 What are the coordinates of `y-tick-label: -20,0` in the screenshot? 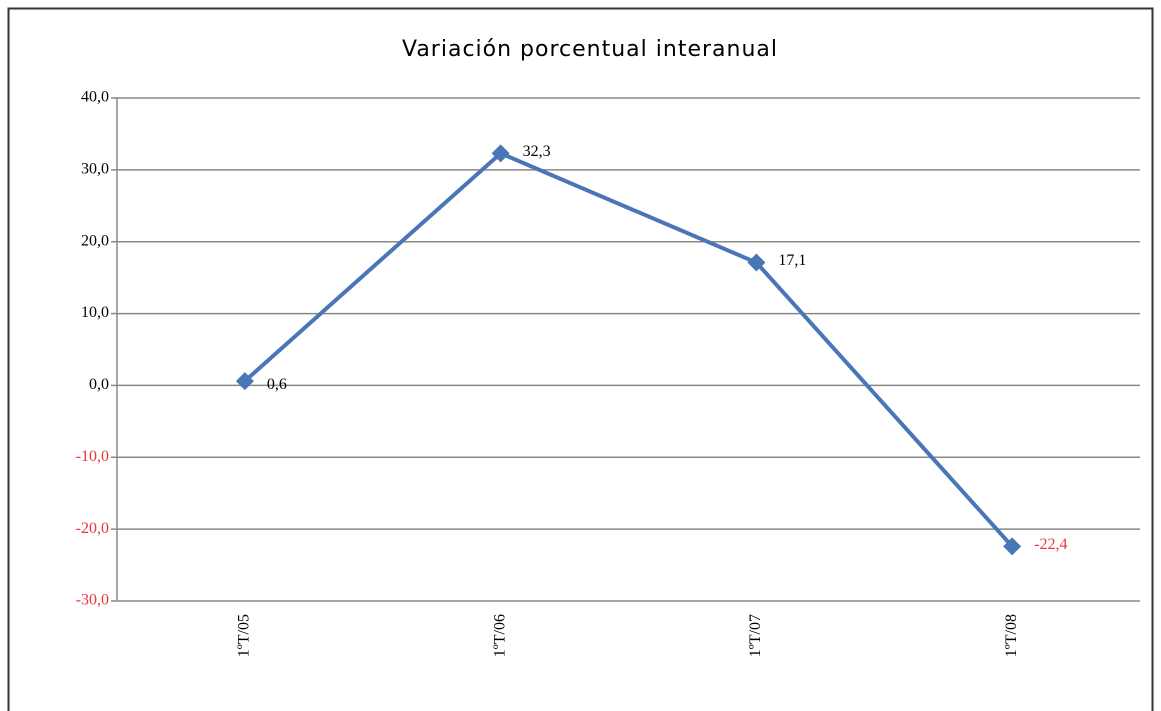 It's located at (92, 528).